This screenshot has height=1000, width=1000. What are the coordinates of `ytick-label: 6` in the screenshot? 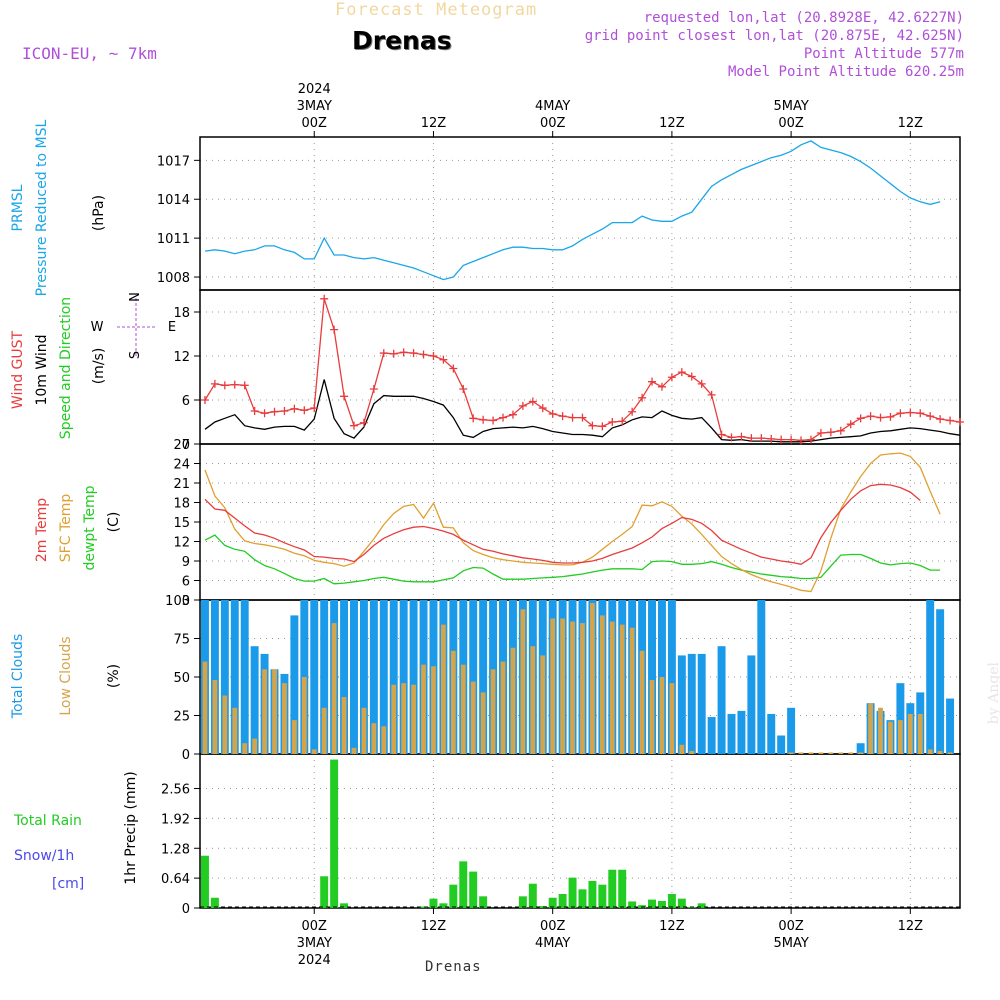 It's located at (186, 582).